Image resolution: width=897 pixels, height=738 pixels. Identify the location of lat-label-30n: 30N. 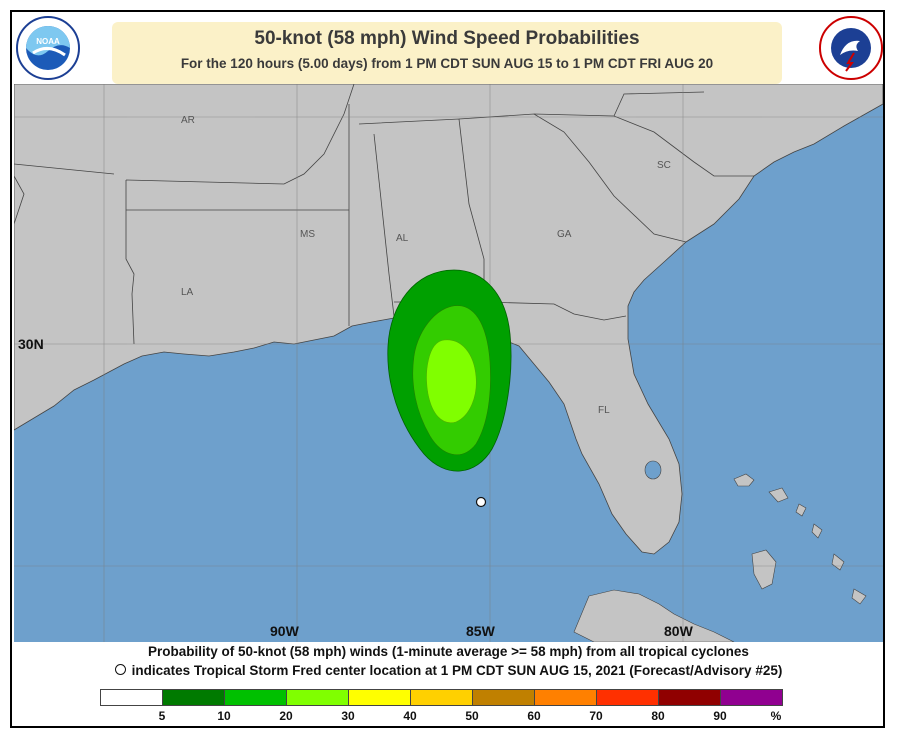
(31, 344).